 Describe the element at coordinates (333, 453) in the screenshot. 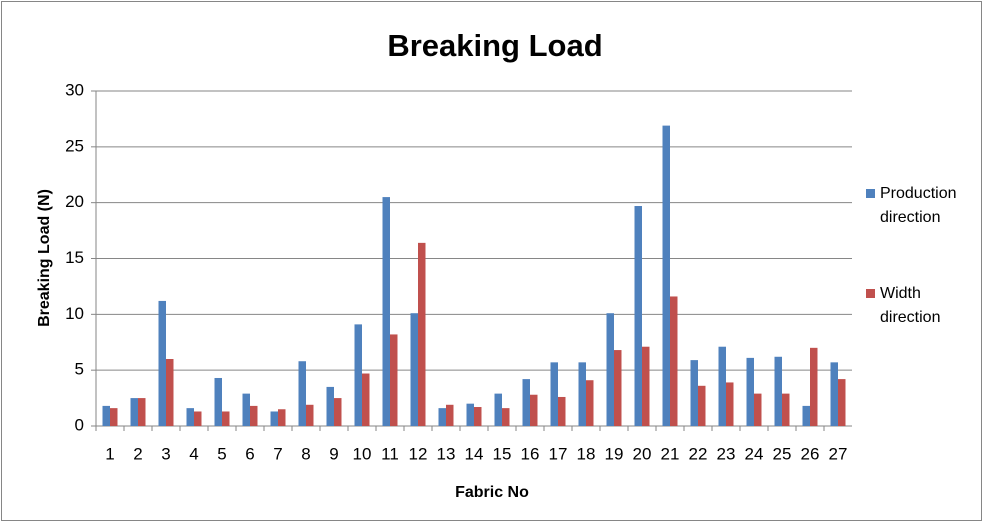

I see `x-tick-label: 9` at that location.